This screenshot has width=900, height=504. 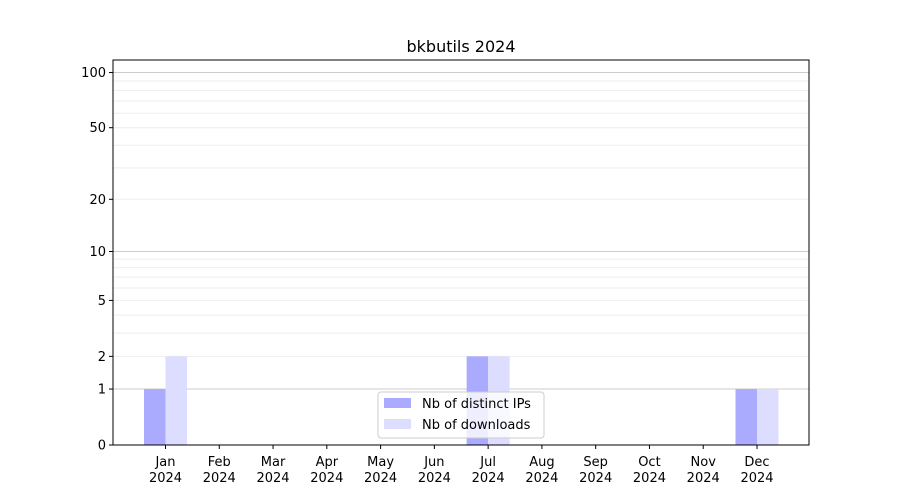 I want to click on y-tick-label: 10, so click(x=97, y=252).